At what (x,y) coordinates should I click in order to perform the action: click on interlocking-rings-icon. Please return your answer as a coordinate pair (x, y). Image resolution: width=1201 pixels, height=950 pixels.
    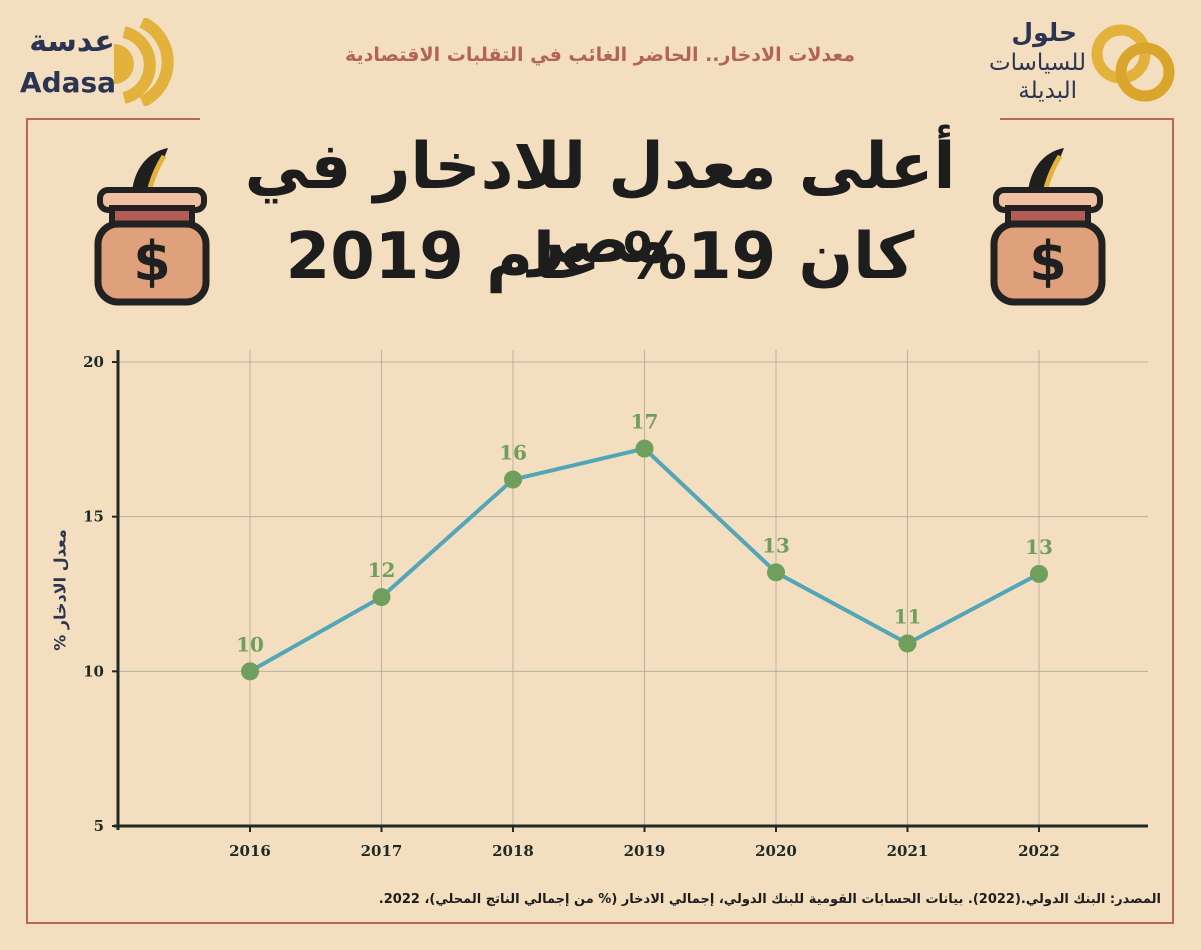
    Looking at the image, I should click on (1133, 63).